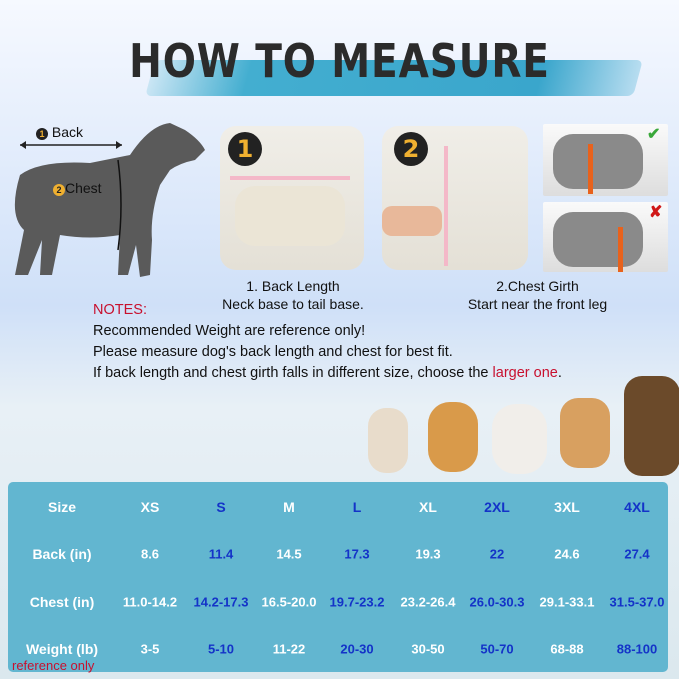 The height and width of the screenshot is (679, 679). What do you see at coordinates (455, 198) in the screenshot?
I see `chest-girth-photo: 2` at bounding box center [455, 198].